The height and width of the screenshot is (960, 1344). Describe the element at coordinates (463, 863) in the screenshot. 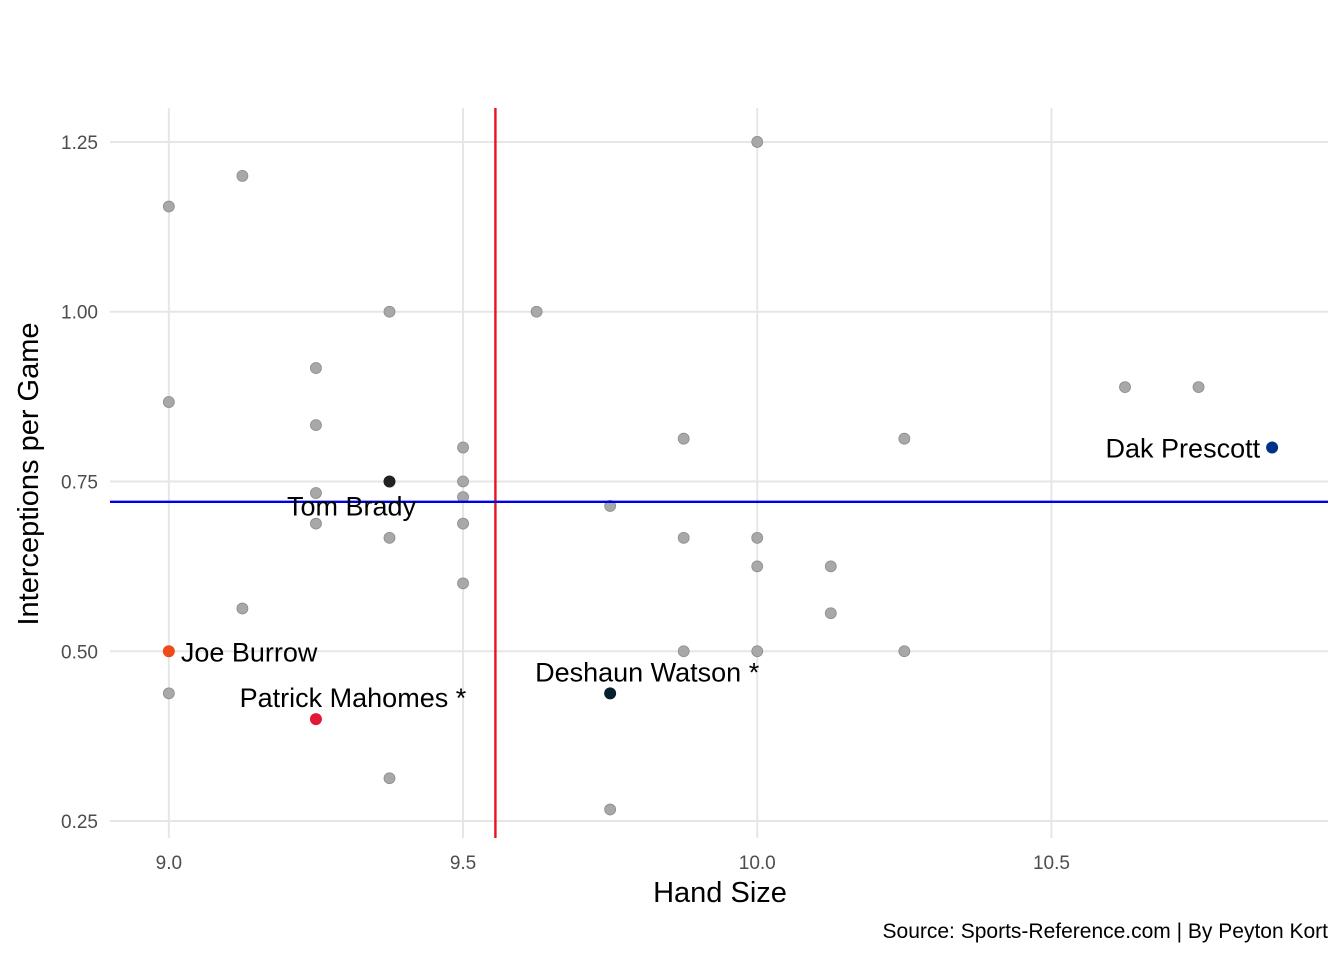

I see `x-tick-label: 9.5` at that location.